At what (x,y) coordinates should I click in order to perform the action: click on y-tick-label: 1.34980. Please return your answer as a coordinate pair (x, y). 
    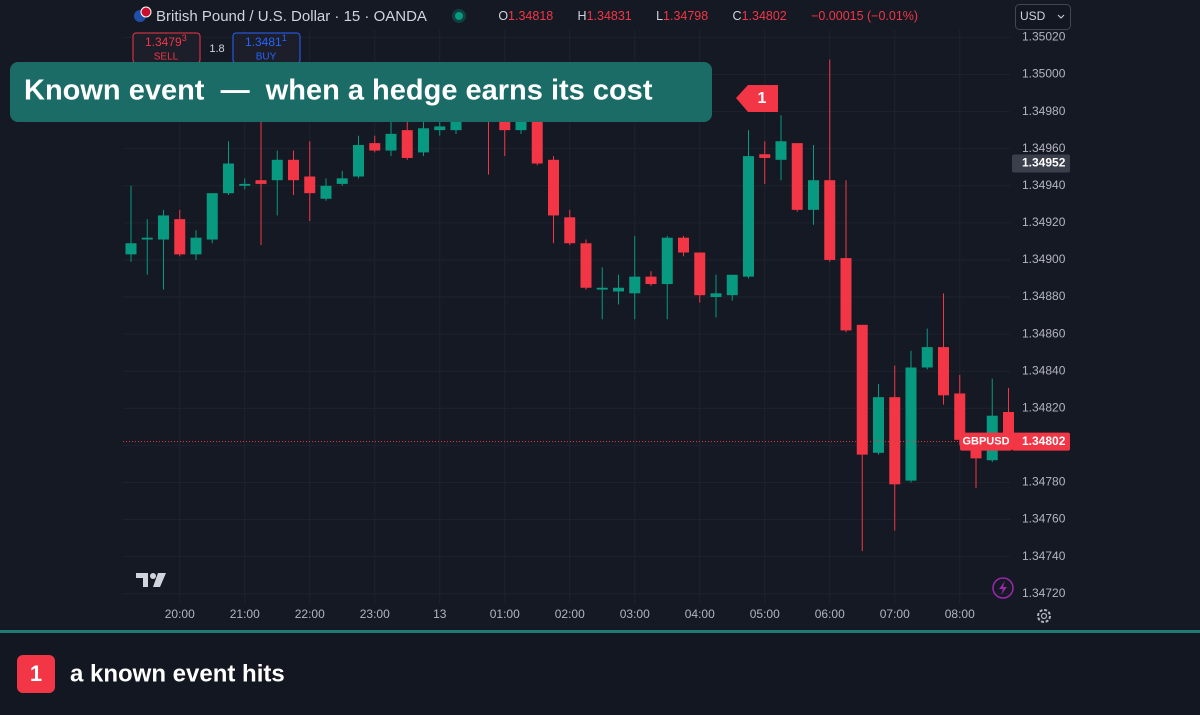
    Looking at the image, I should click on (1044, 111).